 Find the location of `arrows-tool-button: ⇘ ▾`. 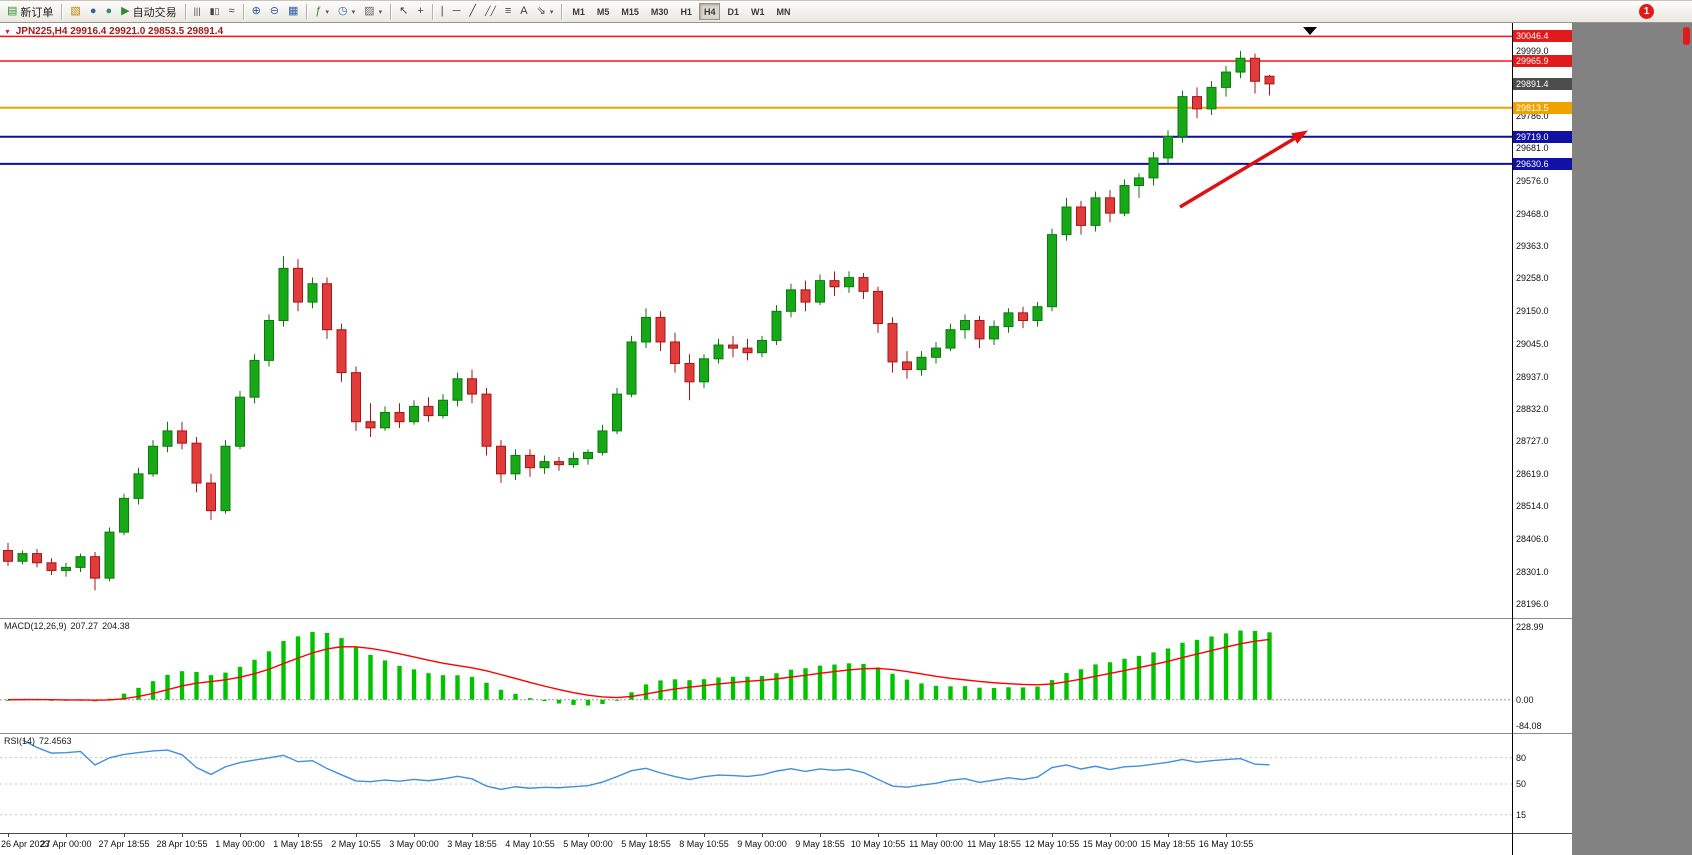

arrows-tool-button: ⇘ ▾ is located at coordinates (545, 11).